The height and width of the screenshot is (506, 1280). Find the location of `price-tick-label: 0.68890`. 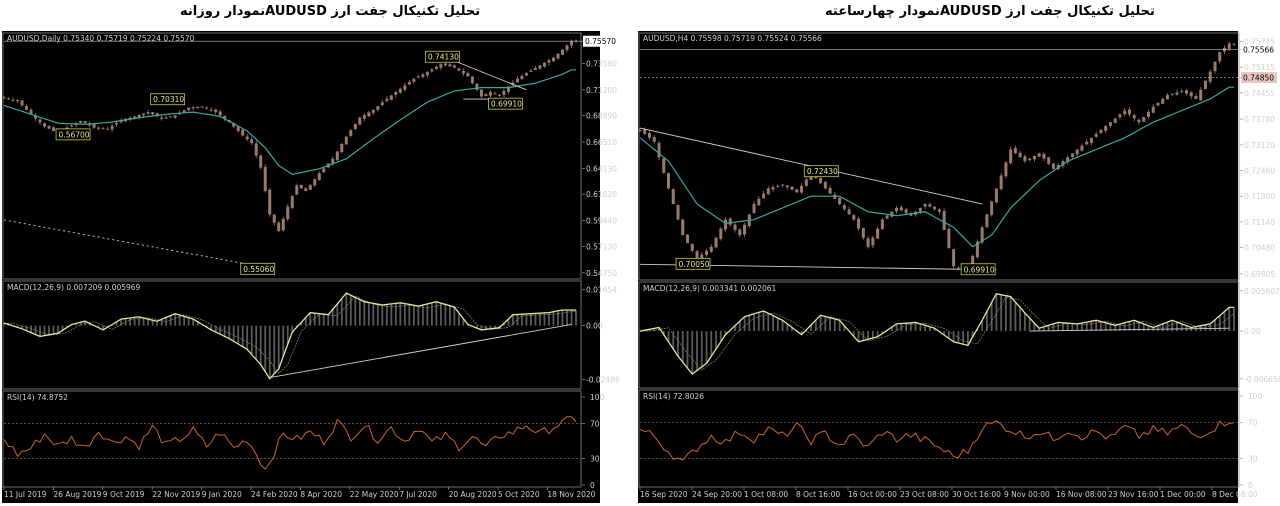

price-tick-label: 0.68890 is located at coordinates (601, 116).